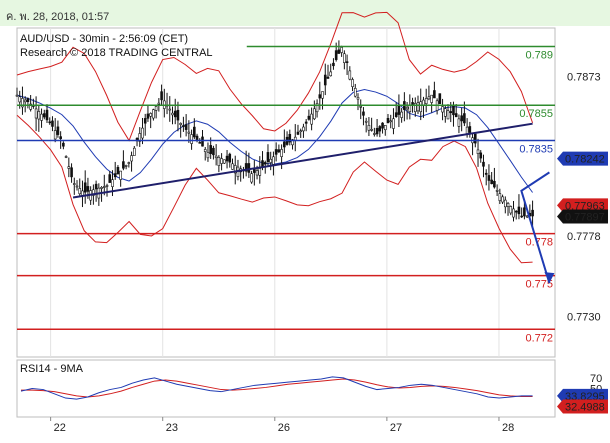  What do you see at coordinates (58, 17) in the screenshot?
I see `timestamp: ค. พ. 28, 2018, 01:57` at bounding box center [58, 17].